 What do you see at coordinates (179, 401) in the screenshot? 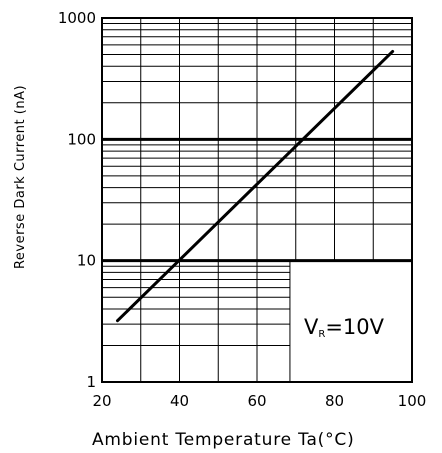
I see `x-tick-label: 40` at bounding box center [179, 401].